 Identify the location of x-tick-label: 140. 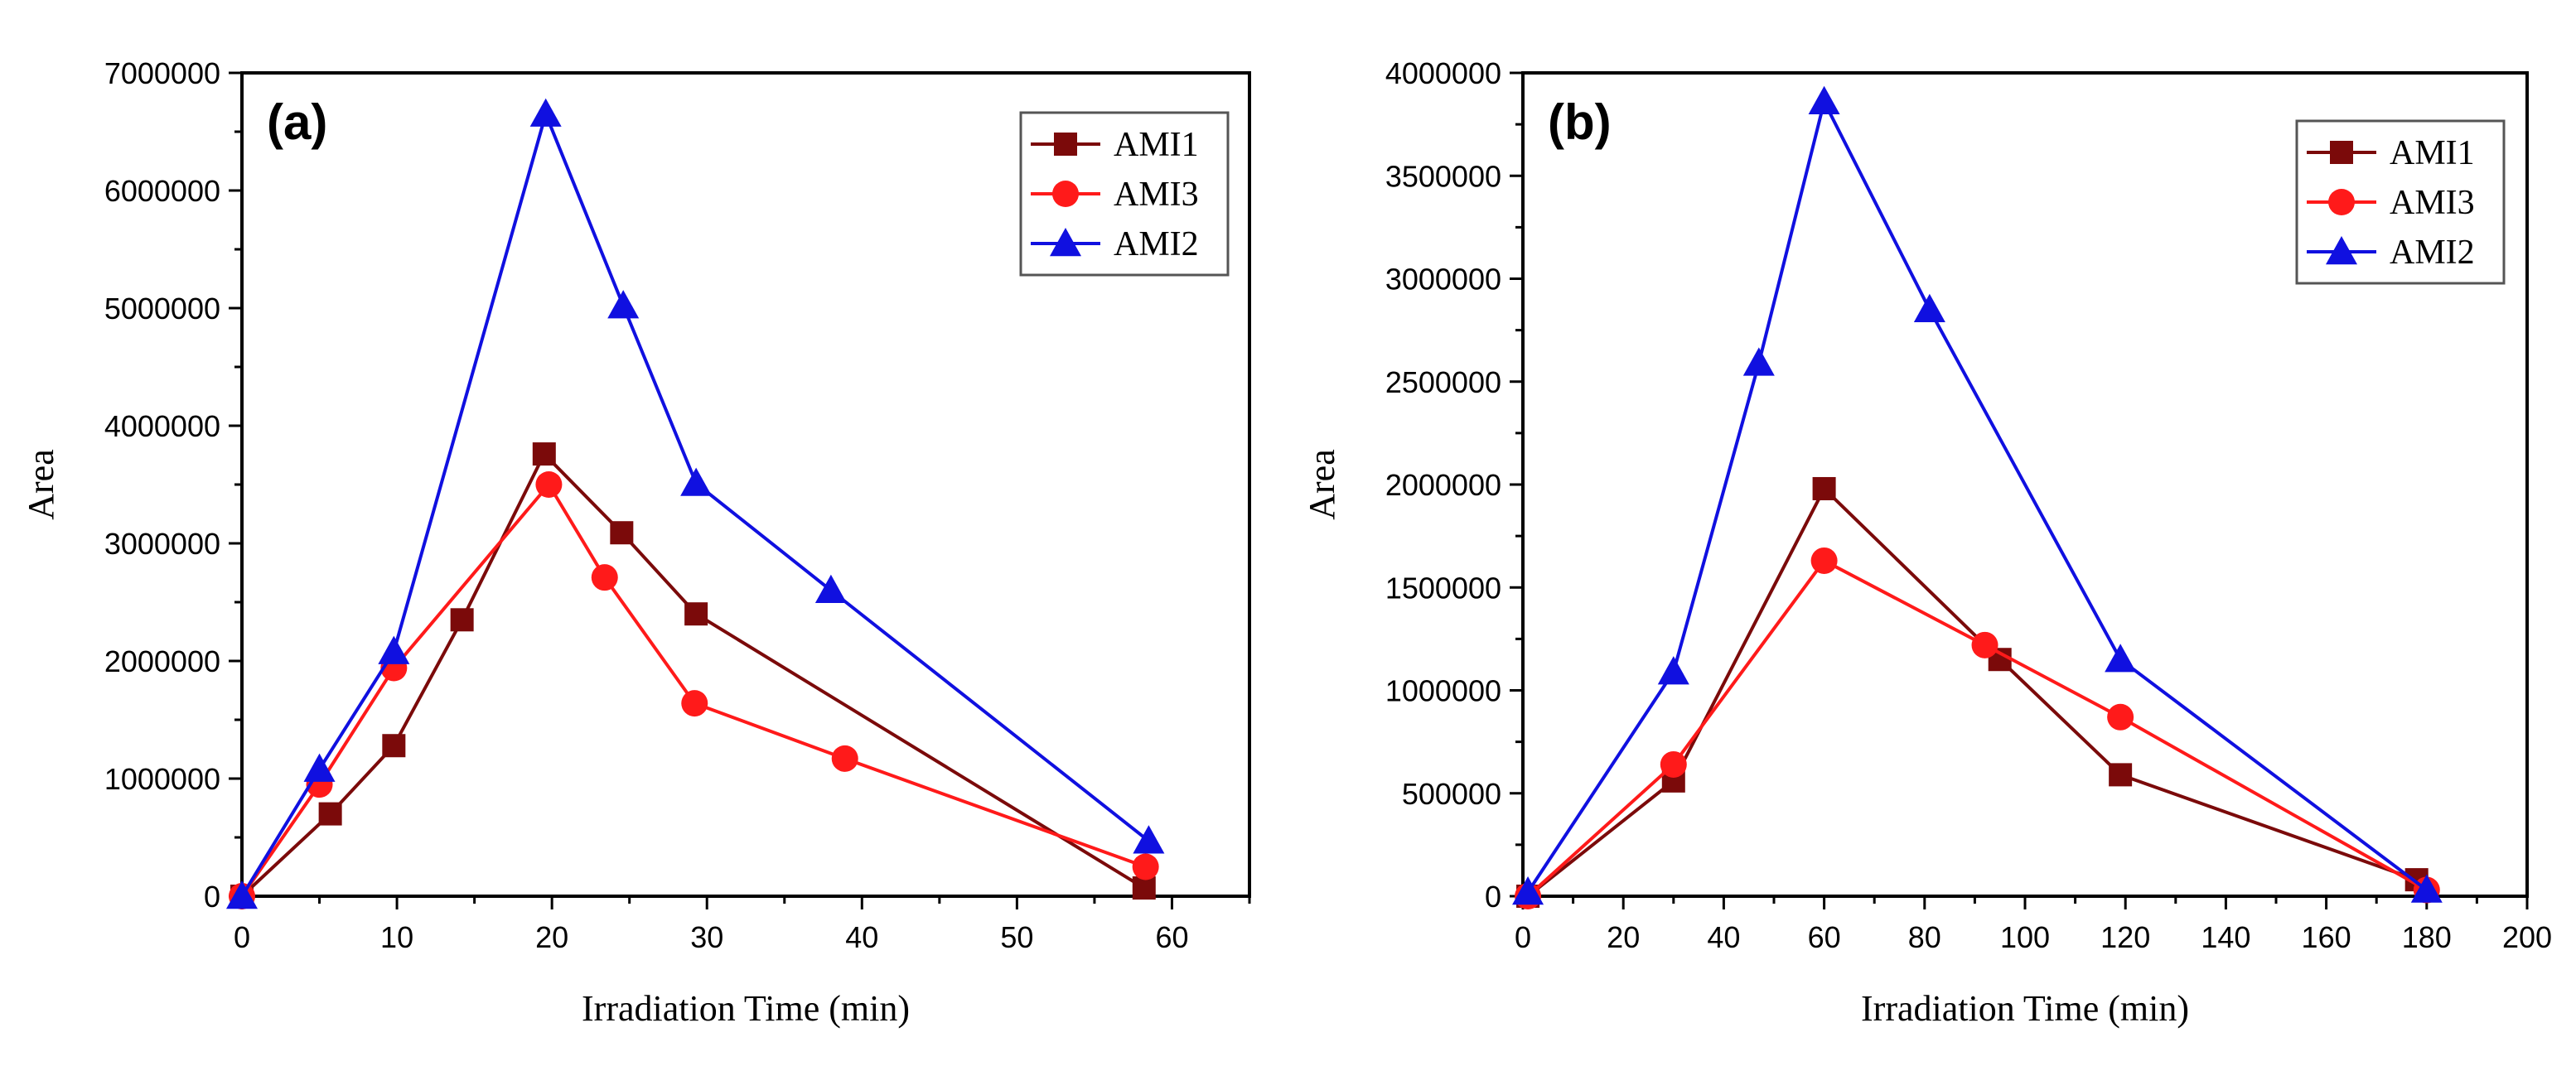
(2225, 937).